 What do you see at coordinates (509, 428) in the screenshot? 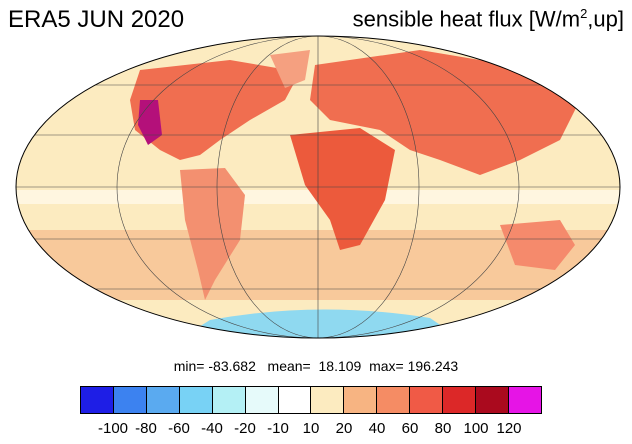
I see `colorbar-tick-label: 120` at bounding box center [509, 428].